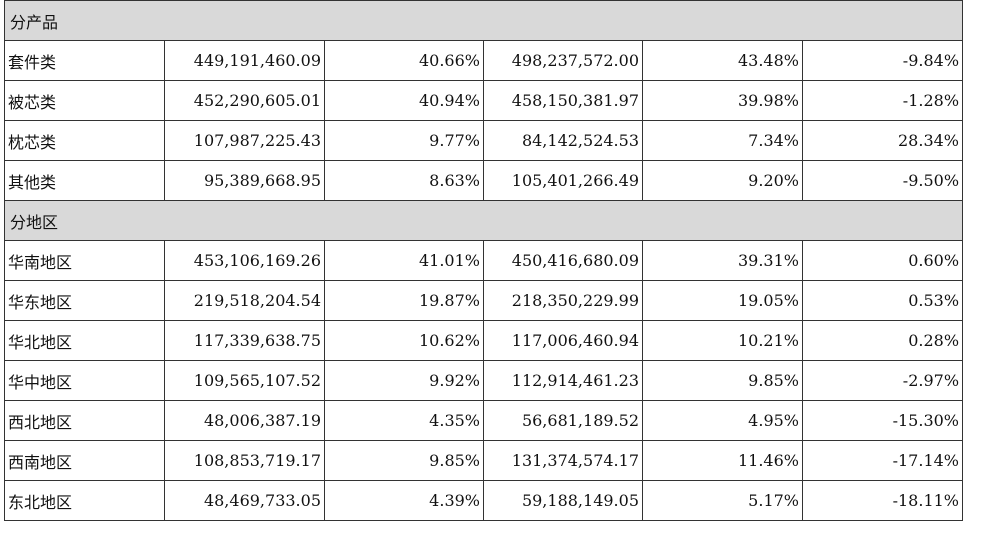 The height and width of the screenshot is (533, 983). Describe the element at coordinates (84, 140) in the screenshot. I see `row-label: 枕芯类` at that location.